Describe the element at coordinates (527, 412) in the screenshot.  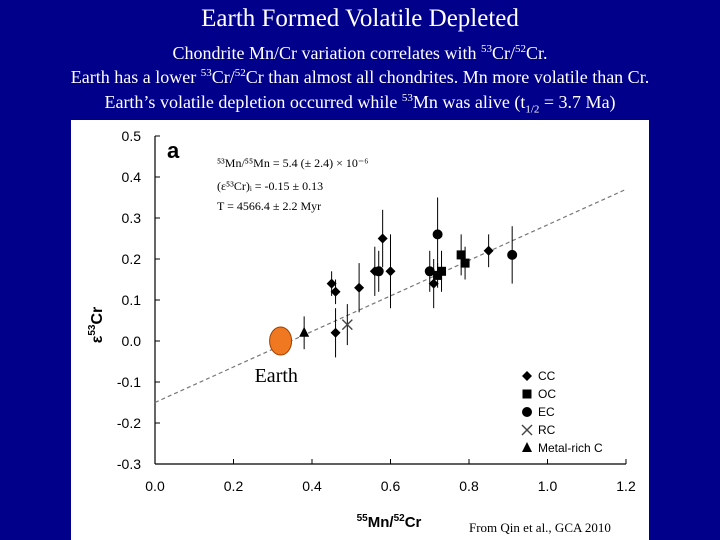
I see `legend-marker-ec` at that location.